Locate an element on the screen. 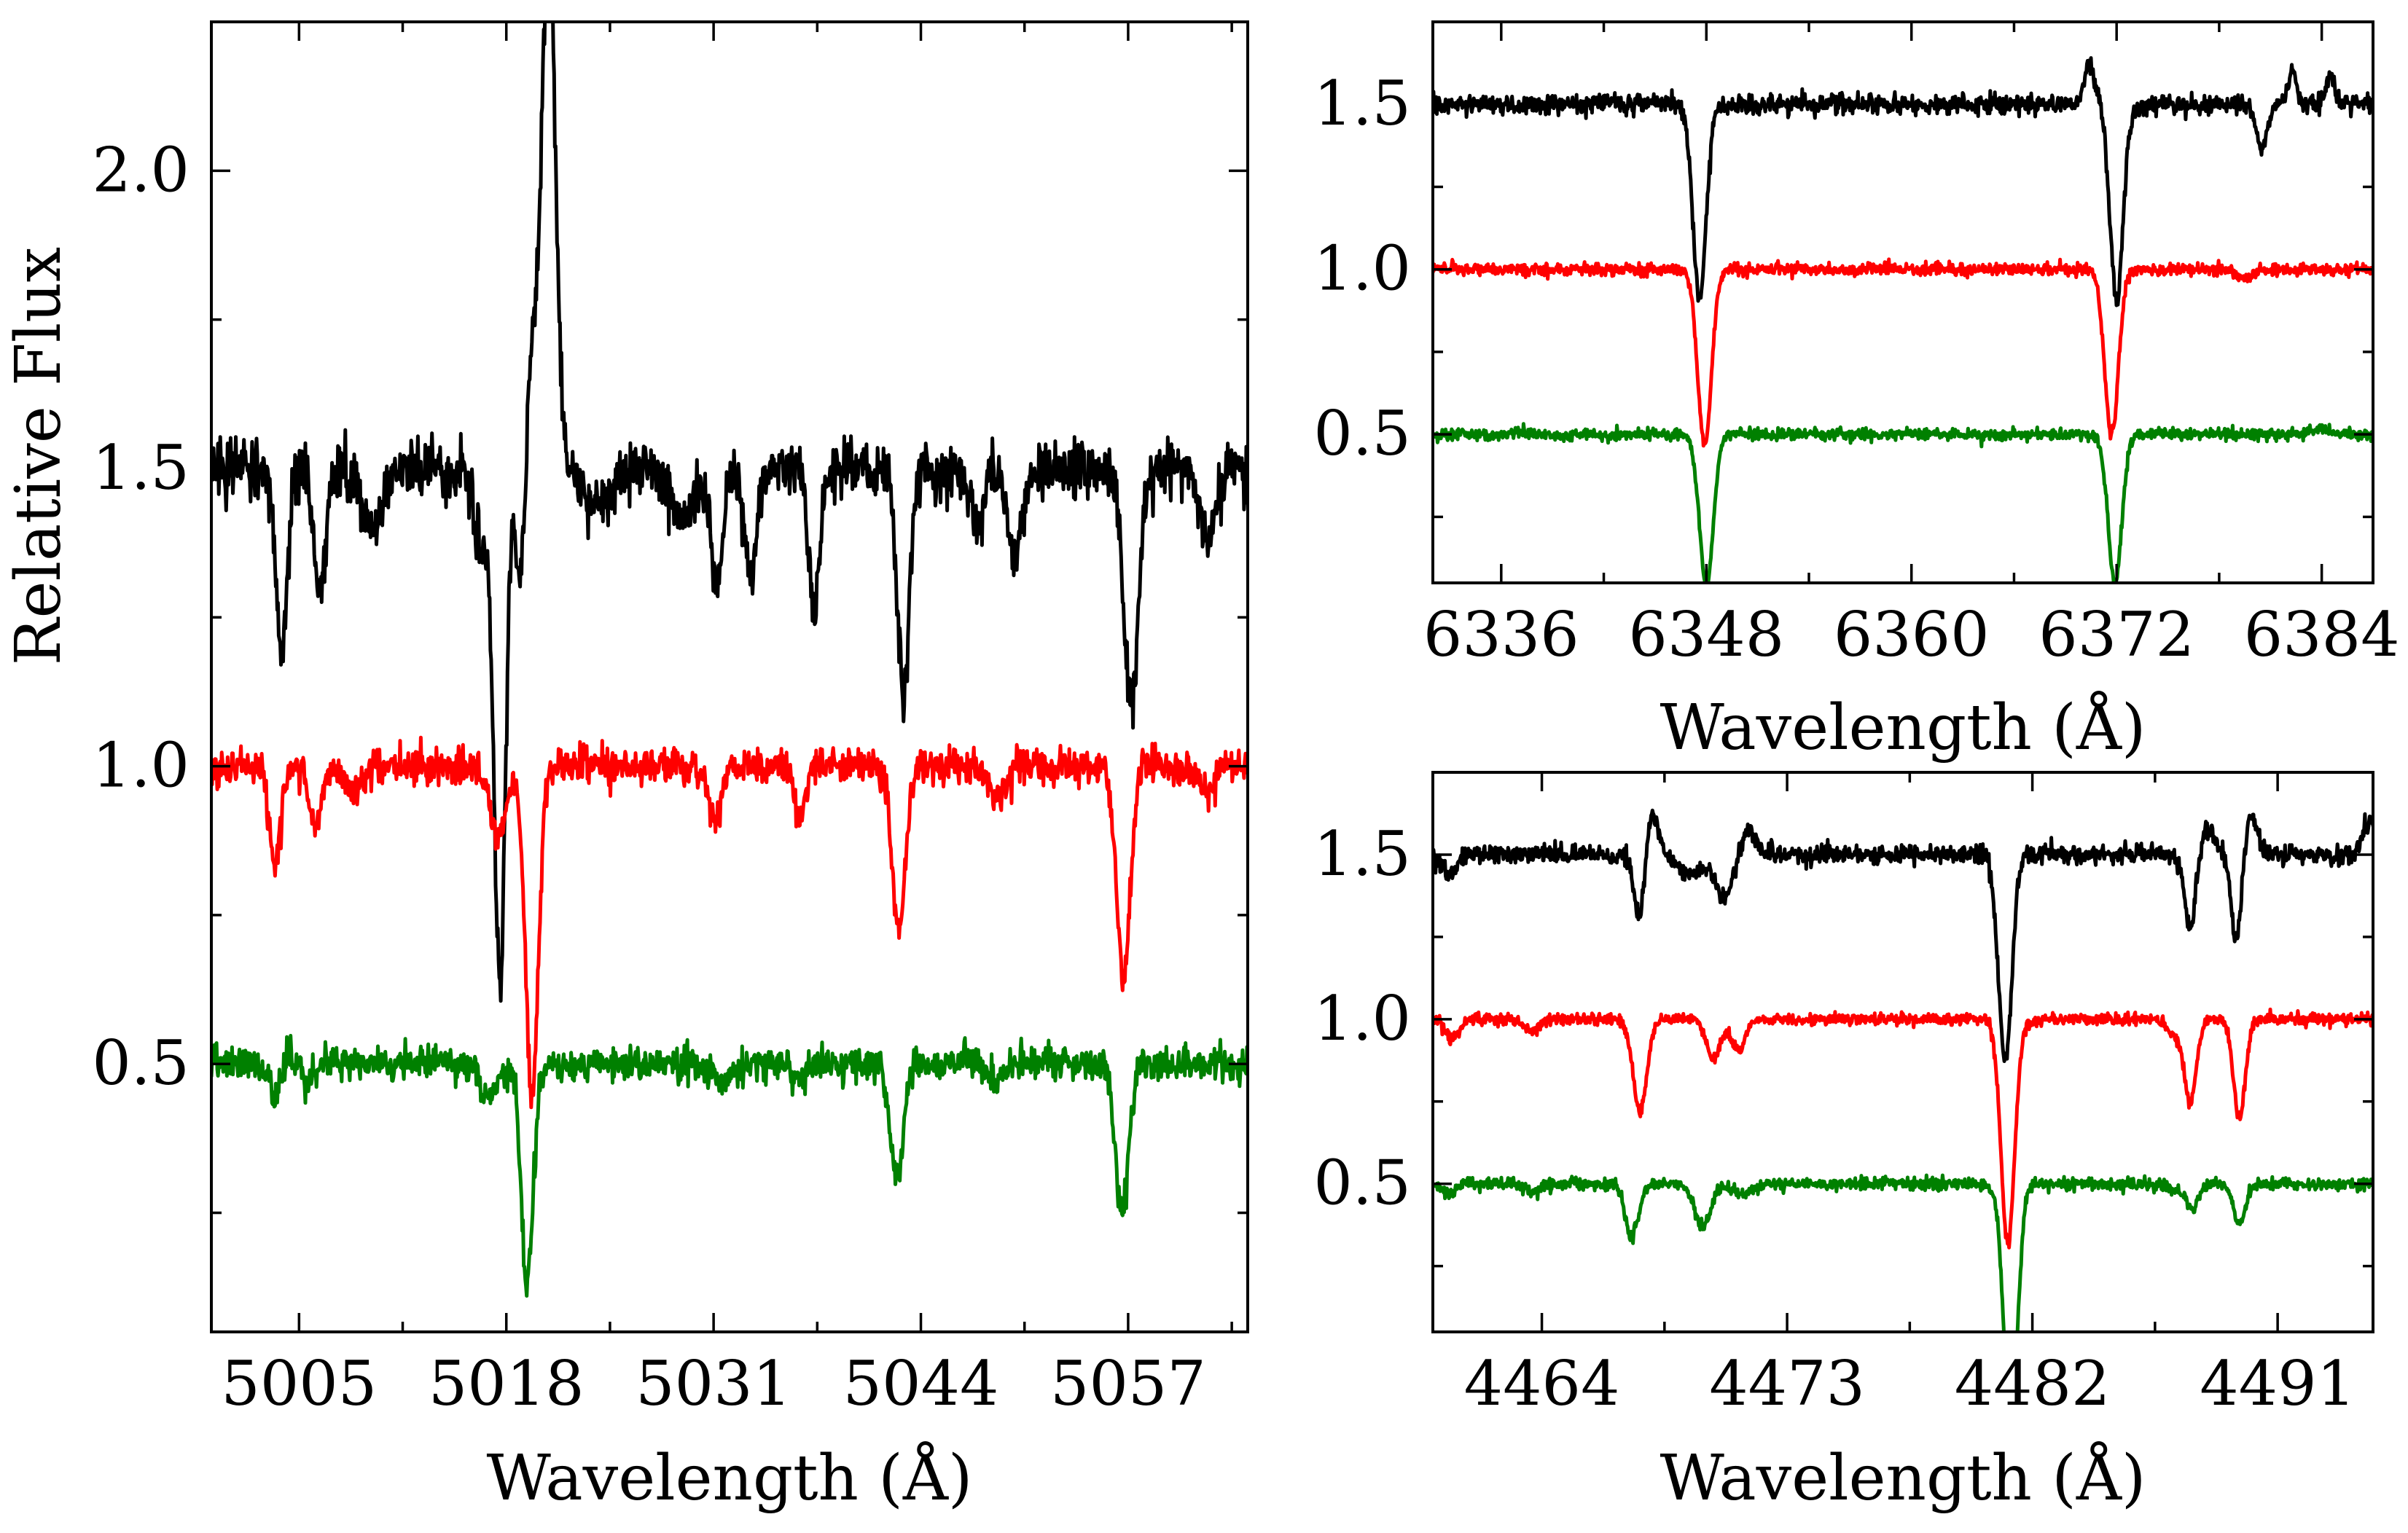 The height and width of the screenshot is (1533, 2408). bottom-right-x-tick-label: 4482 is located at coordinates (2033, 1383).